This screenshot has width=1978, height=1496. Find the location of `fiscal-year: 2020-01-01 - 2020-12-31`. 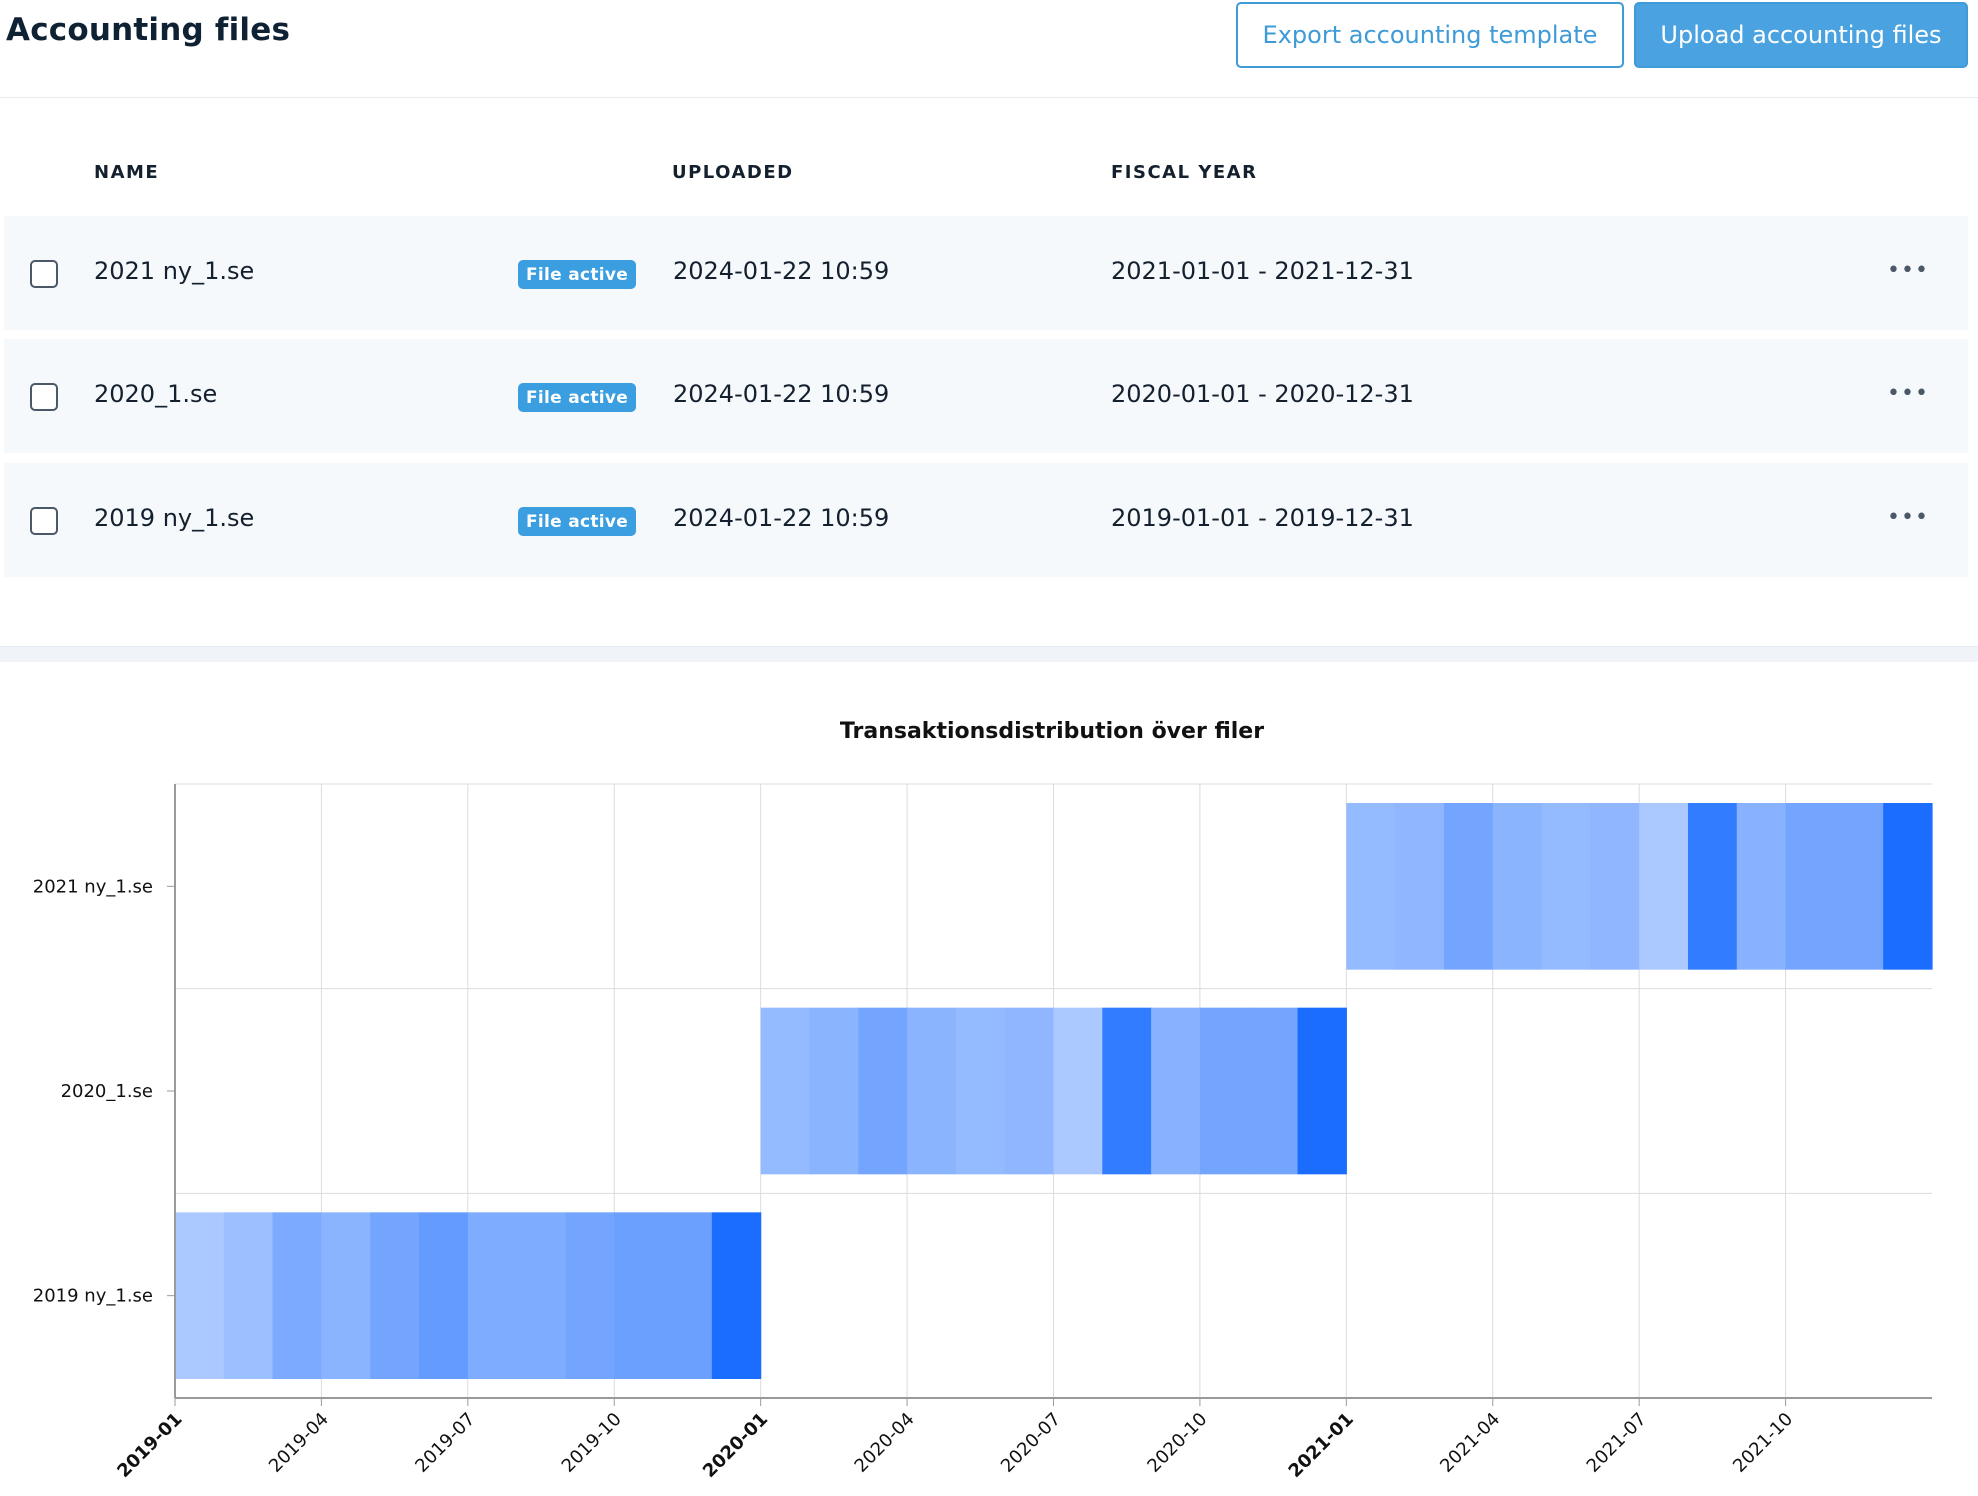

fiscal-year: 2020-01-01 - 2020-12-31 is located at coordinates (1262, 394).